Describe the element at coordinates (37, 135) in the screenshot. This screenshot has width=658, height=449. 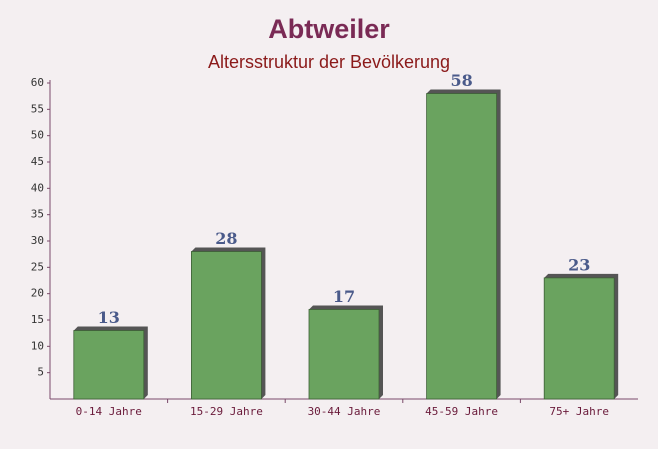
I see `y-tick-label: 50` at that location.